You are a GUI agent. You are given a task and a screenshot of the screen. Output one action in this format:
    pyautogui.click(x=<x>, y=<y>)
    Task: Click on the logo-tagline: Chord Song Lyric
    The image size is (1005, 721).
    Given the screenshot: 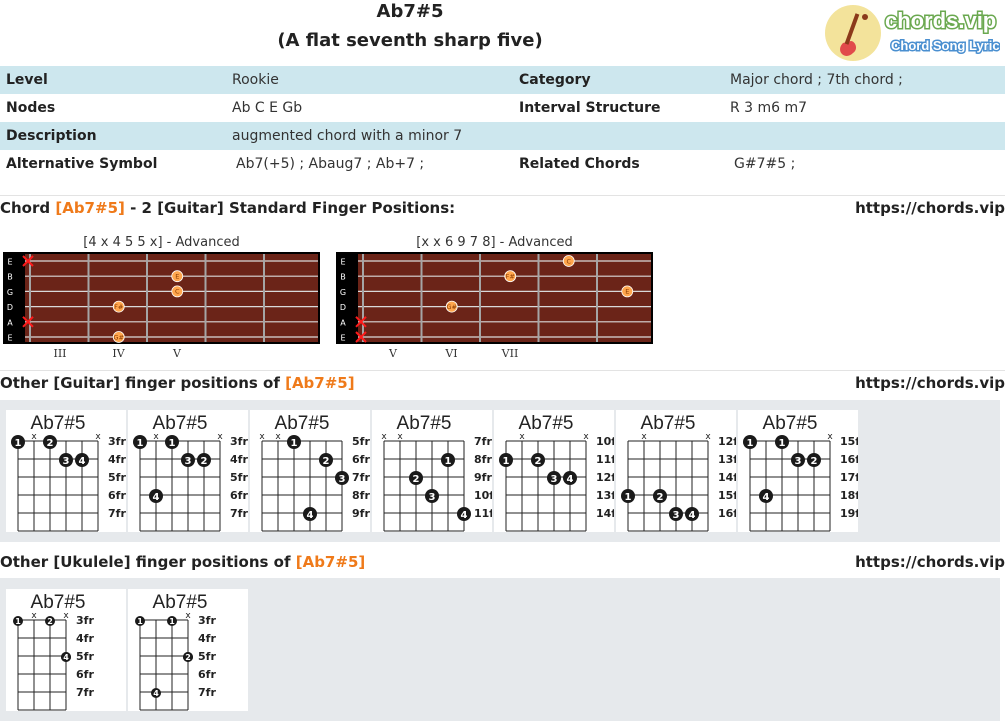 What is the action you would take?
    pyautogui.click(x=945, y=45)
    